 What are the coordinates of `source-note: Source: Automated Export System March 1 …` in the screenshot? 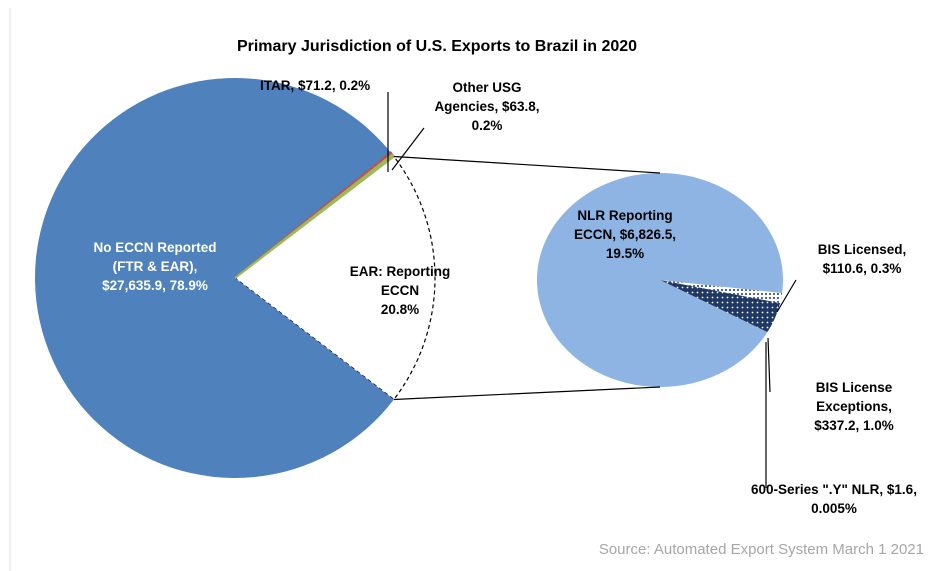 It's located at (761, 549).